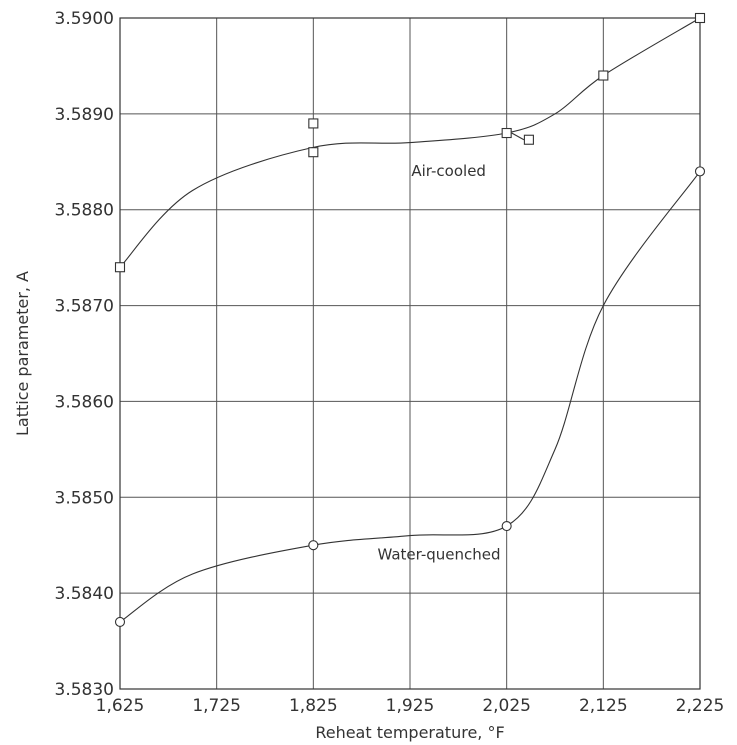  What do you see at coordinates (84, 594) in the screenshot?
I see `y-tick-label-1: 3.5840` at bounding box center [84, 594].